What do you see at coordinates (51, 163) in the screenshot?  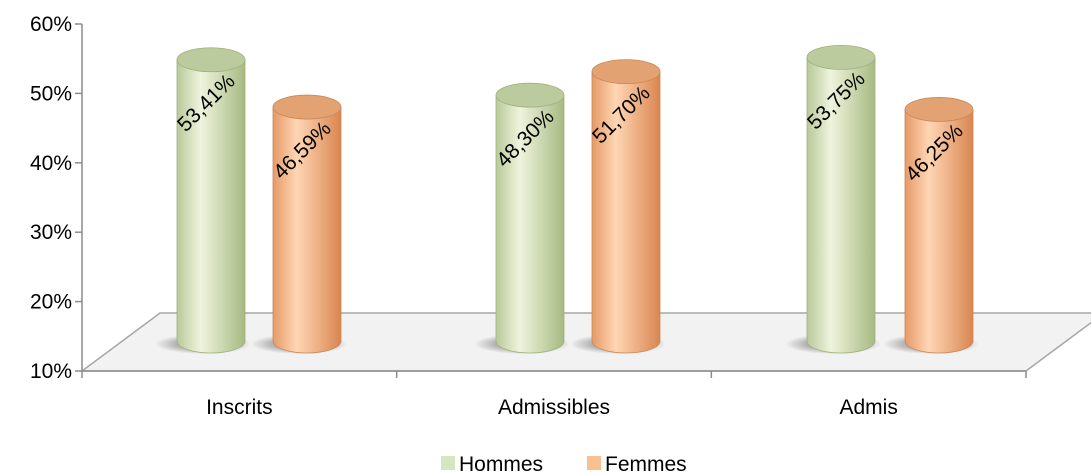 I see `y-tick-label: 40%` at bounding box center [51, 163].